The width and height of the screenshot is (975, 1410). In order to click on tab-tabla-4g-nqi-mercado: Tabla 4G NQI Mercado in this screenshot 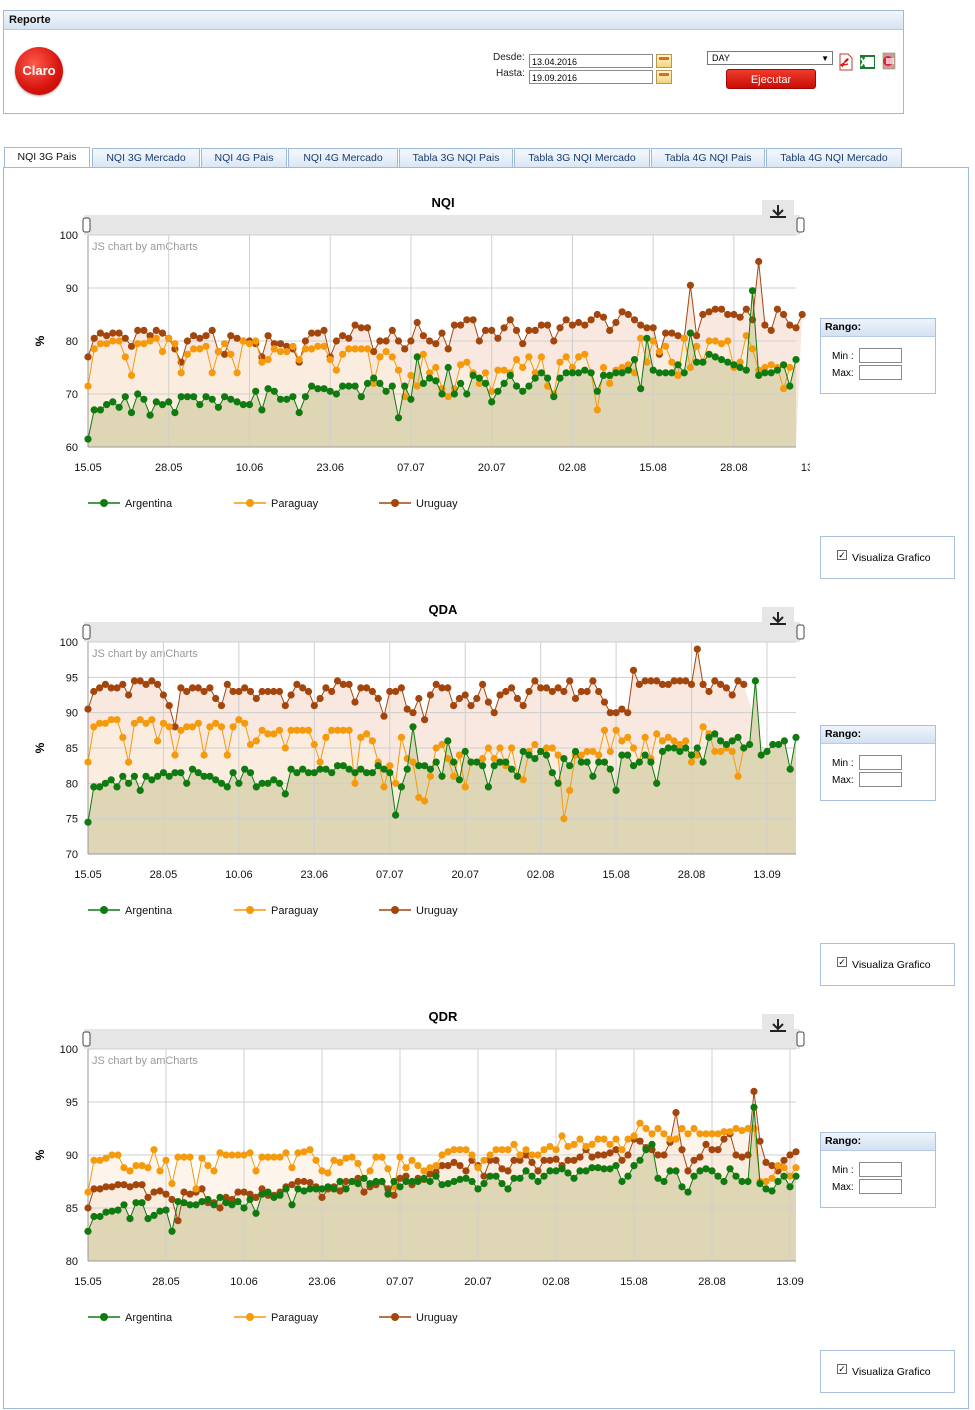, I will do `click(834, 157)`.